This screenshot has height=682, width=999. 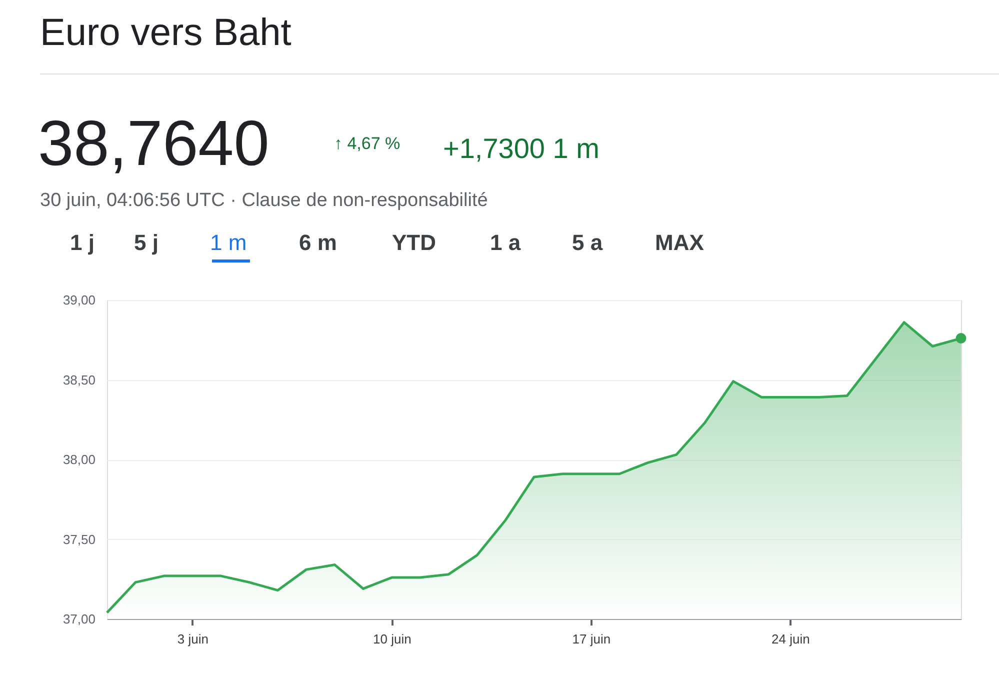 What do you see at coordinates (318, 242) in the screenshot?
I see `text: 6 m` at bounding box center [318, 242].